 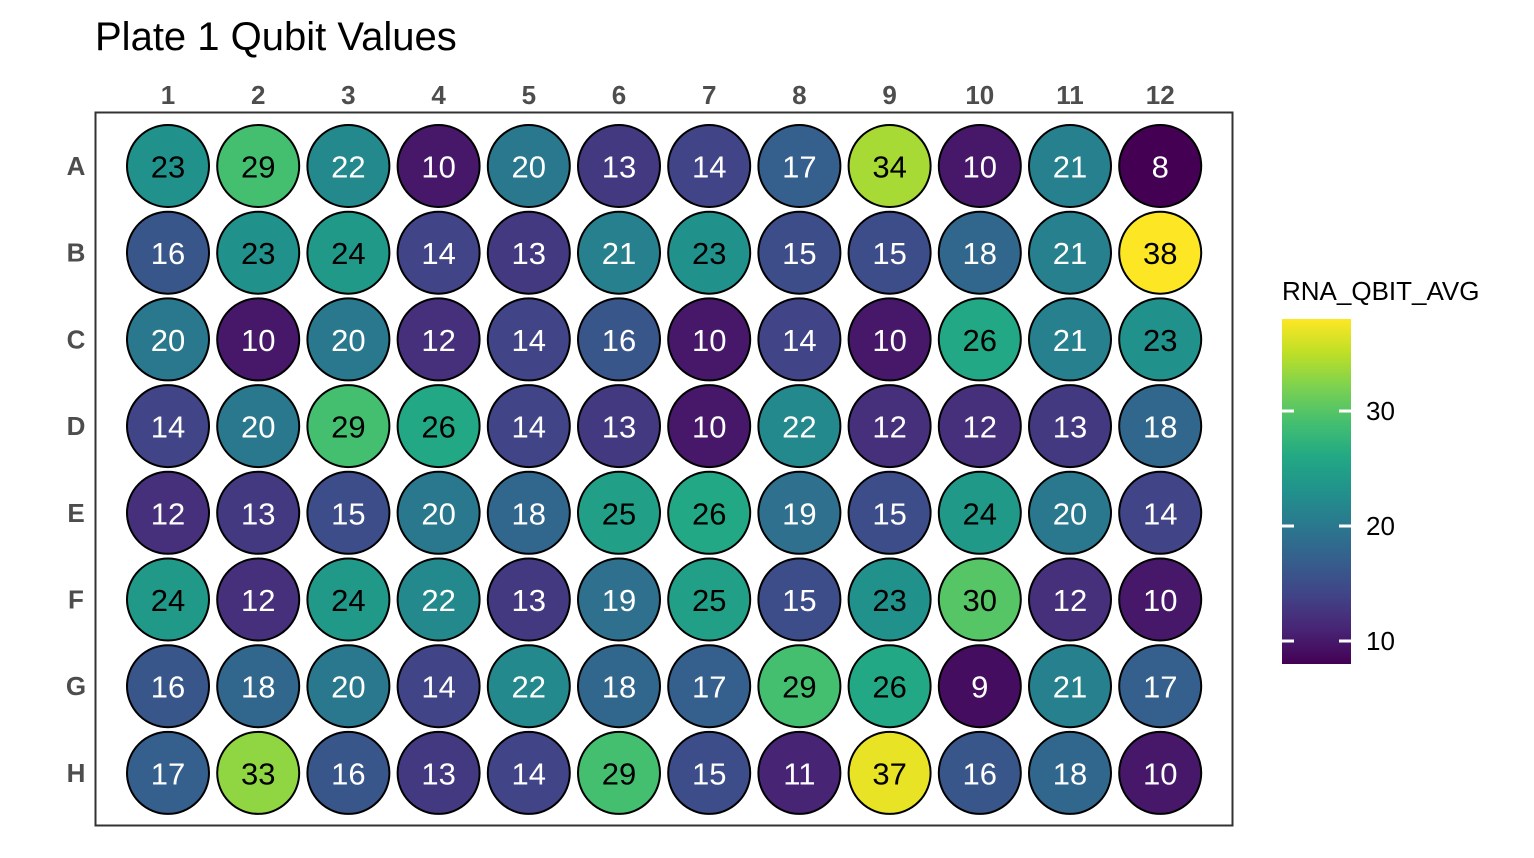 What do you see at coordinates (1070, 340) in the screenshot?
I see `well-value-label: 21` at bounding box center [1070, 340].